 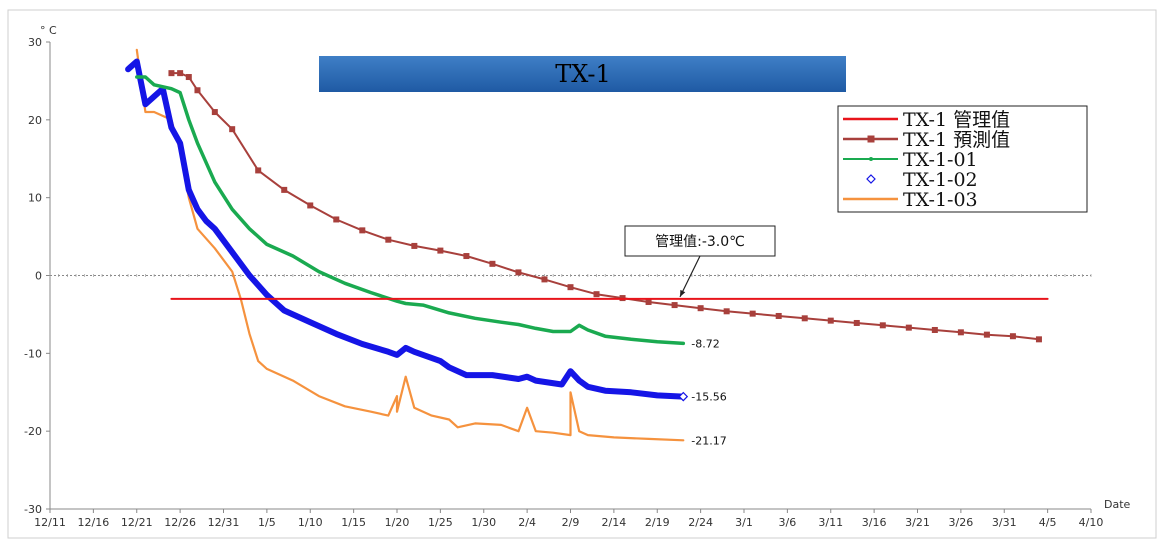 What do you see at coordinates (33, 431) in the screenshot?
I see `y-tick-label: -20` at bounding box center [33, 431].